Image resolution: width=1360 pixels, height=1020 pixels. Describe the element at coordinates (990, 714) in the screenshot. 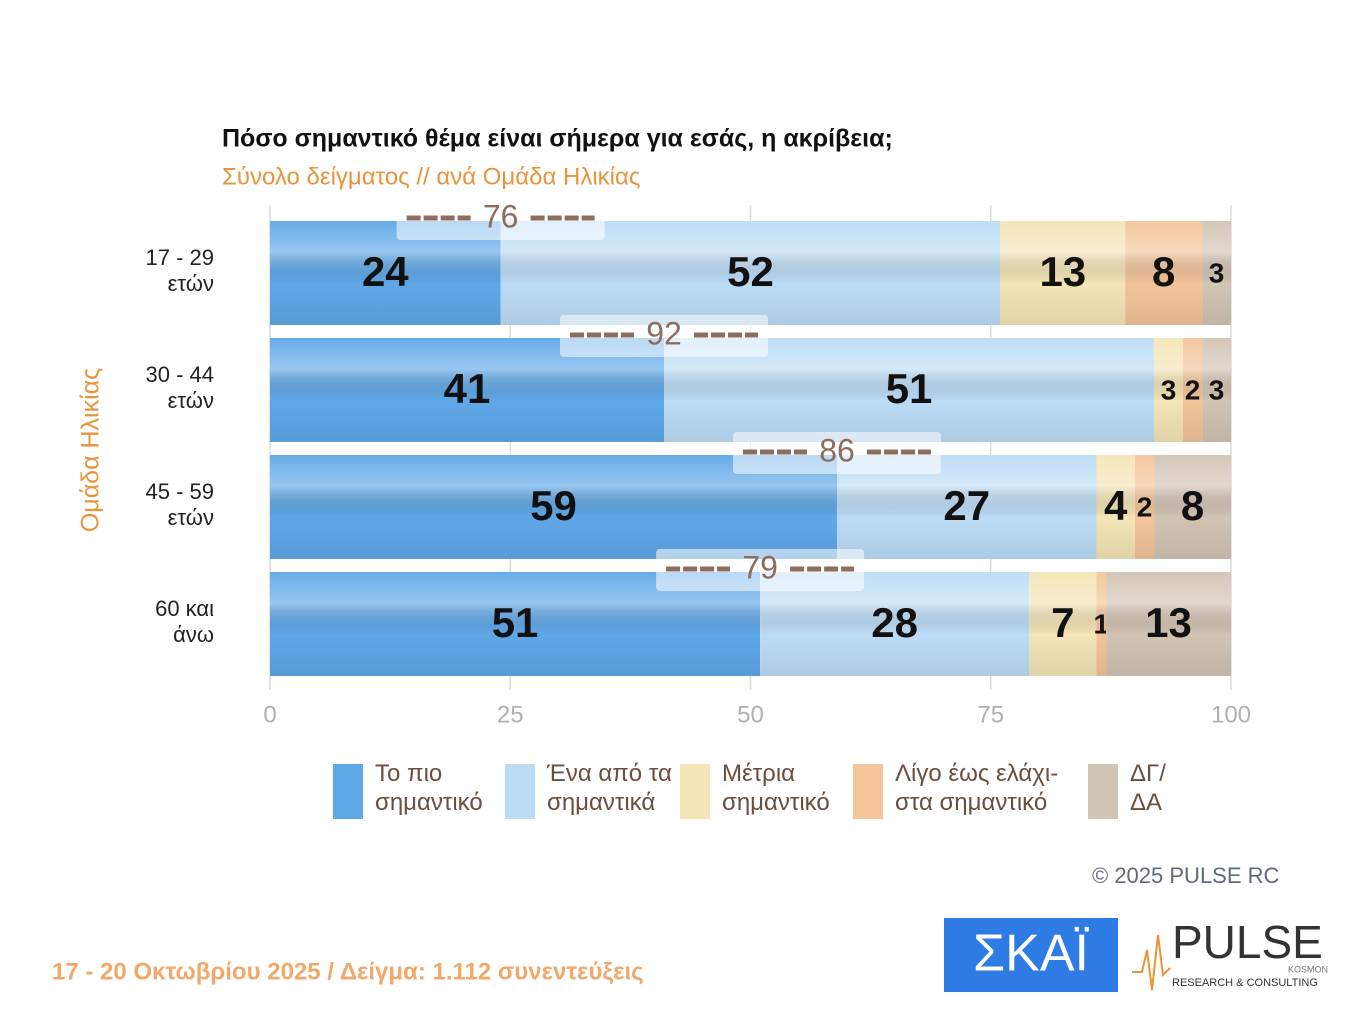

I see `x-tick-label: 75` at that location.